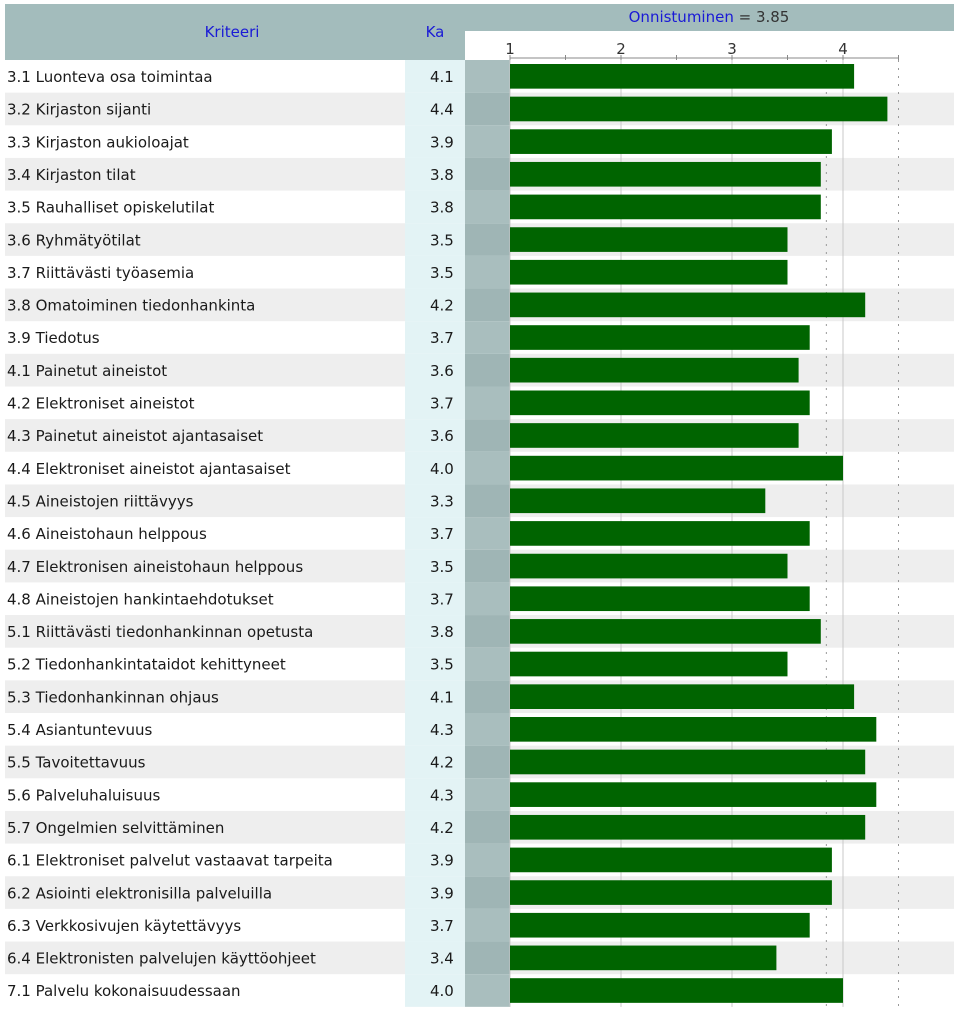  Describe the element at coordinates (115, 828) in the screenshot. I see `criteria-label: 5.7 Ongelmien selvittäminen` at that location.